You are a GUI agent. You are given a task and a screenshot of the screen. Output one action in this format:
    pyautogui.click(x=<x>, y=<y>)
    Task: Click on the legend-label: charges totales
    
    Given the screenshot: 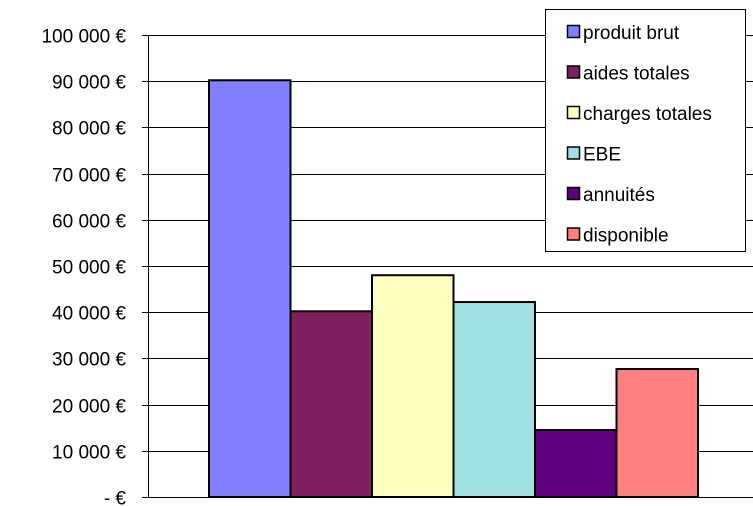 What is the action you would take?
    pyautogui.click(x=647, y=114)
    